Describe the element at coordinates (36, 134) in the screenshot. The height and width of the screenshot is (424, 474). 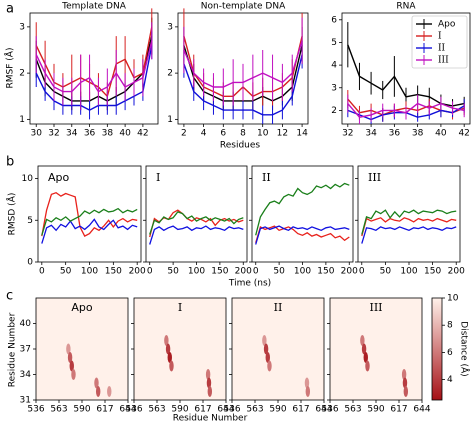
I see `x-tick-label: 30` at that location.